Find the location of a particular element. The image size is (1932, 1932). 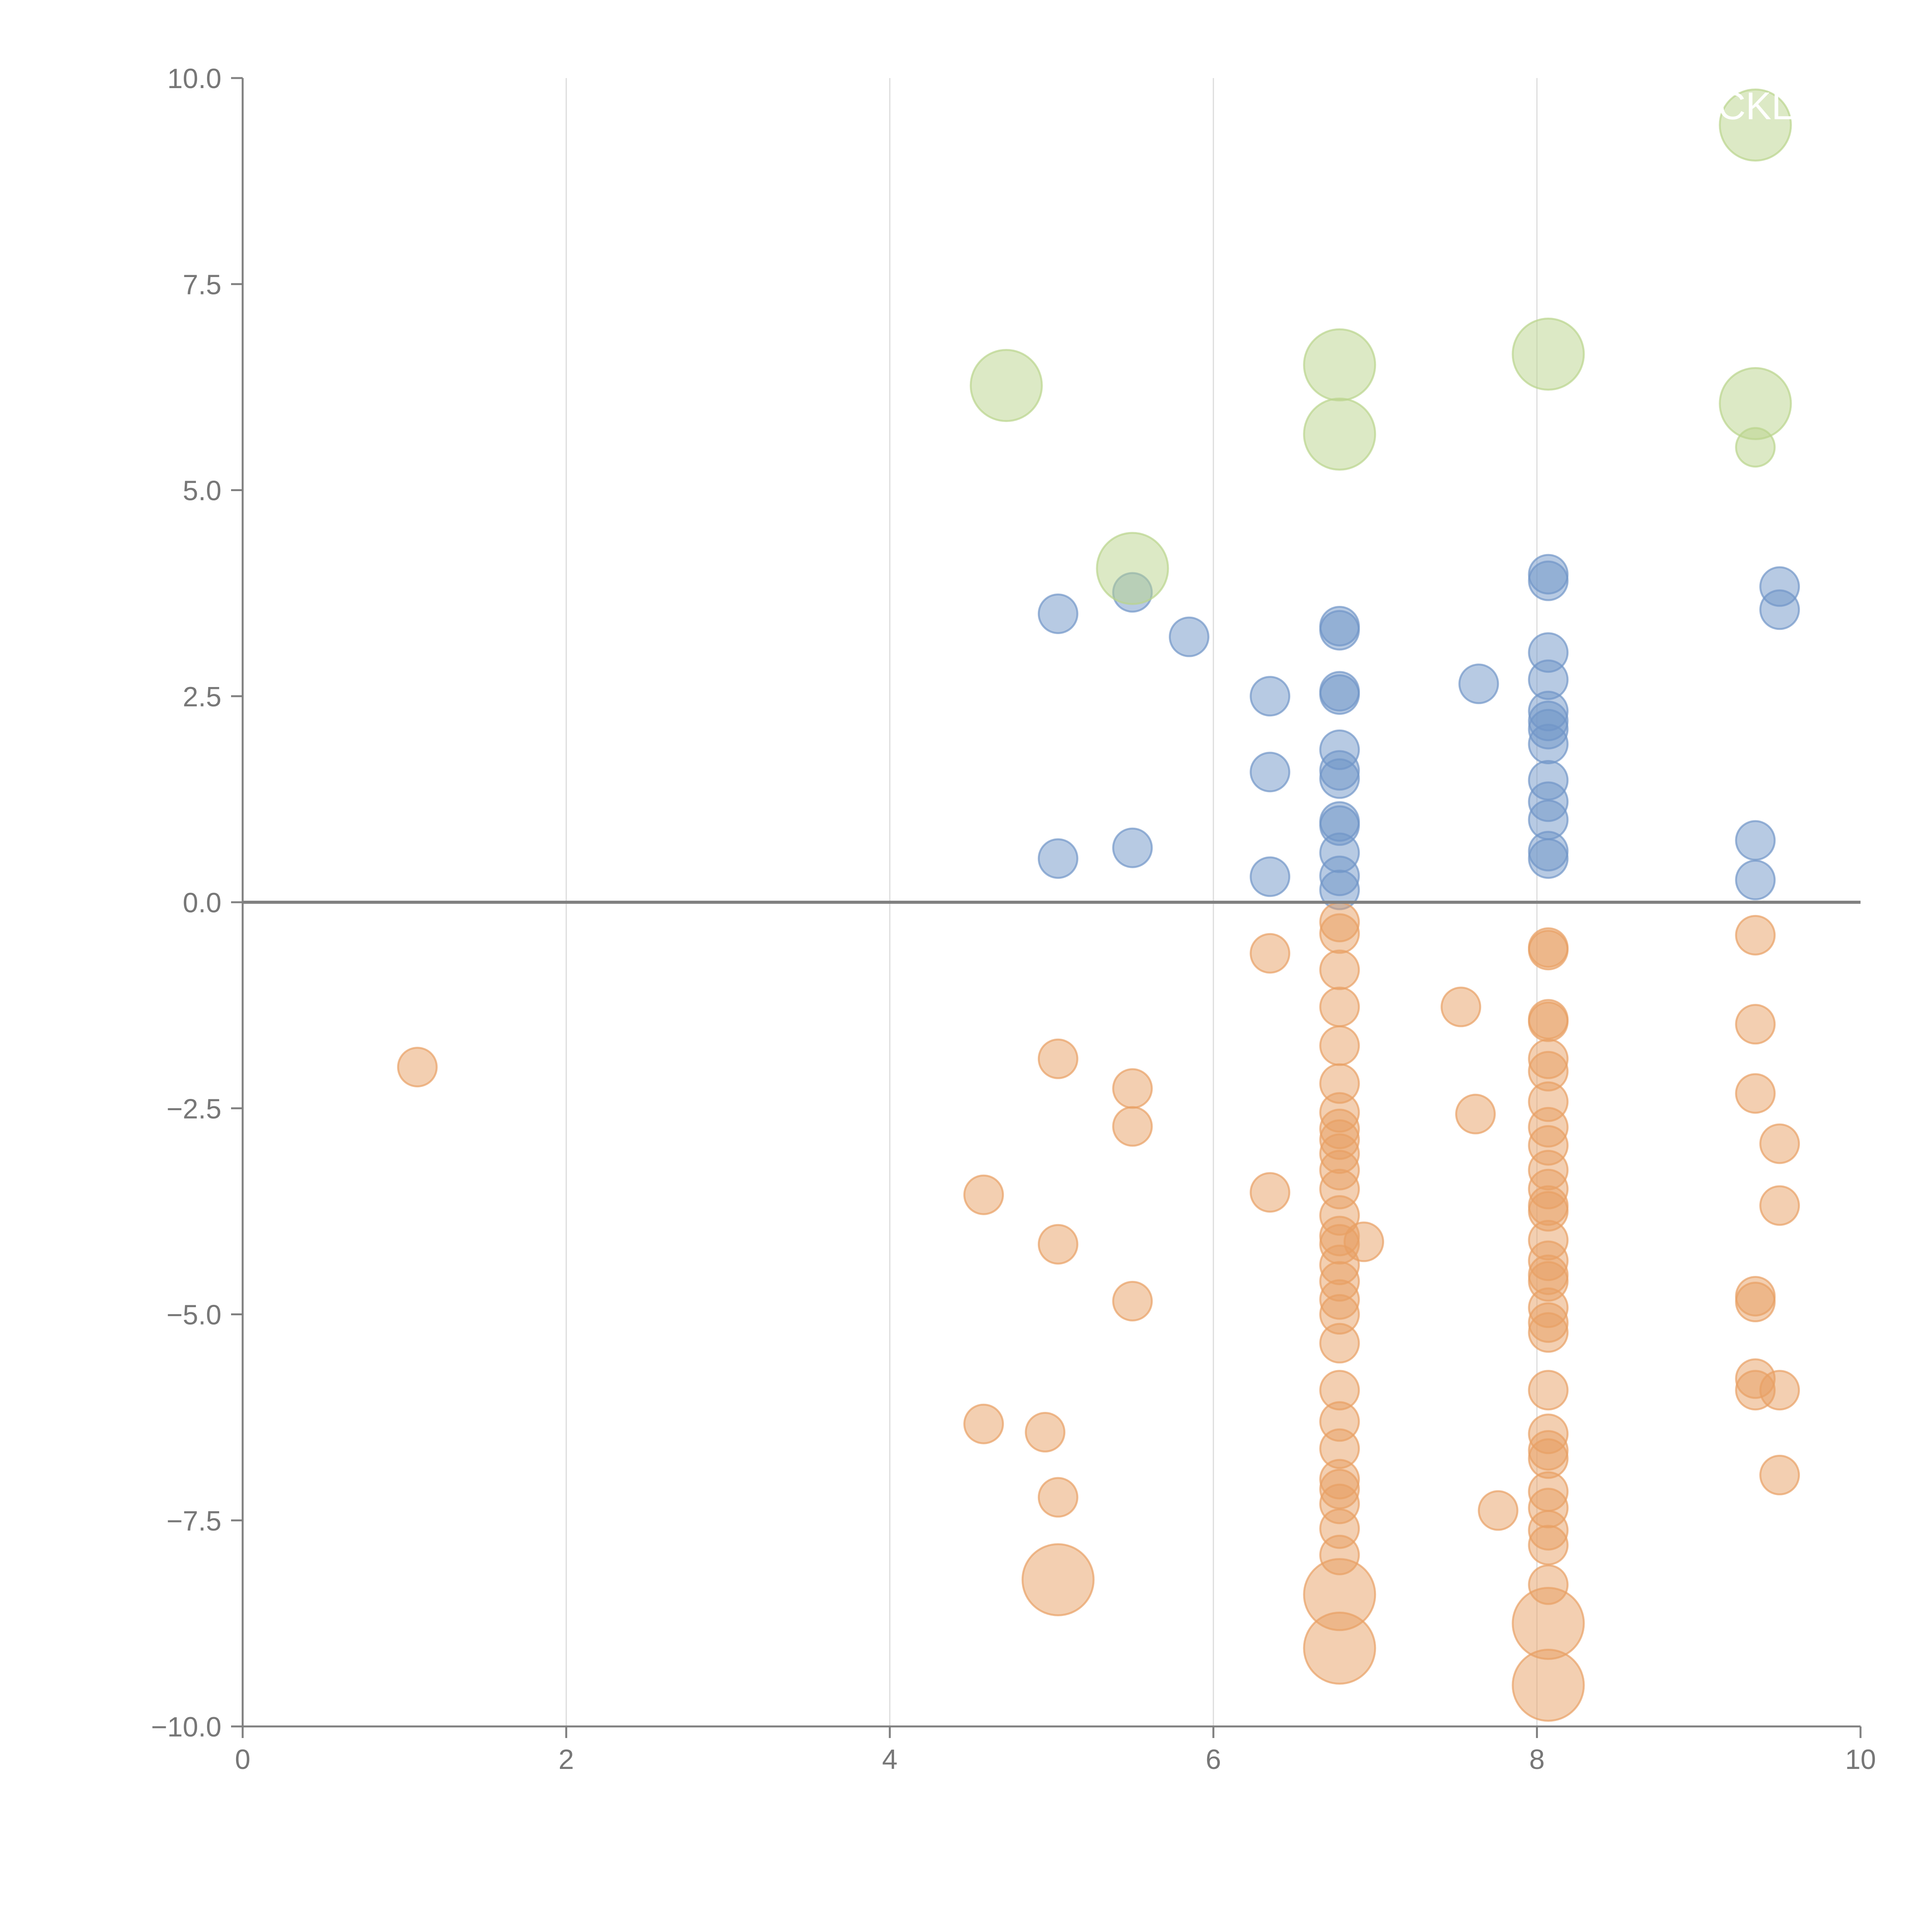

x-tick-label-1: 2 is located at coordinates (566, 1759).